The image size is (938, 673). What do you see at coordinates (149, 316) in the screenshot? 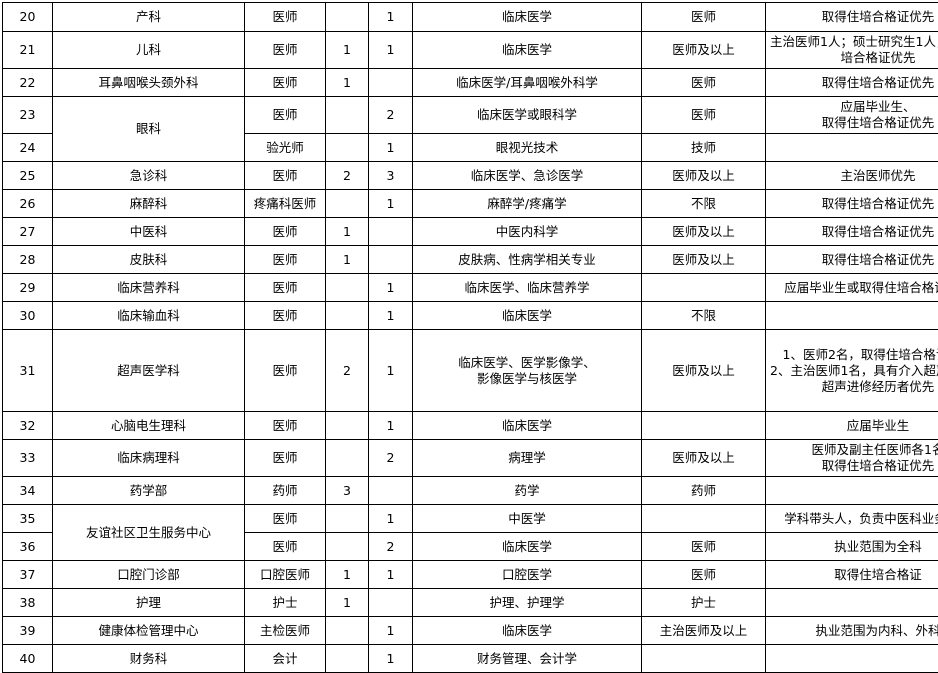
I see `department-cell: 临床输血科` at bounding box center [149, 316].